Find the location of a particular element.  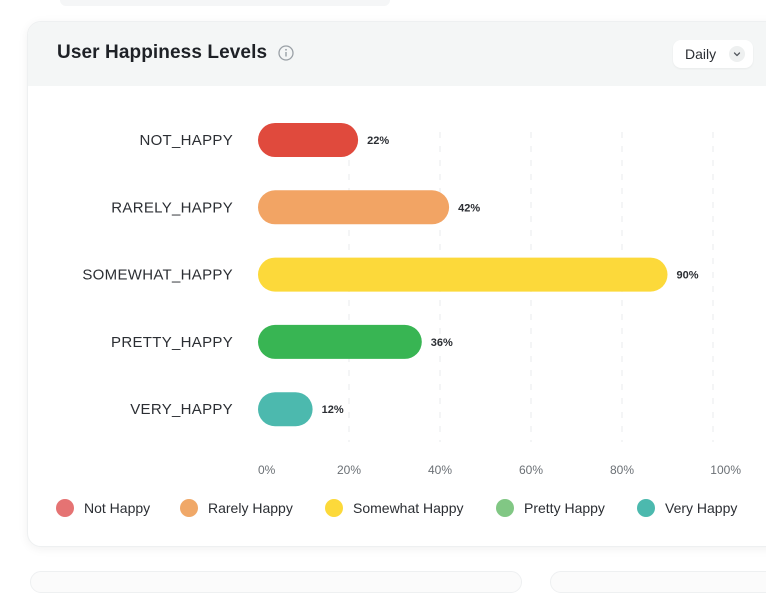

x-tick-label: 80% is located at coordinates (622, 470).